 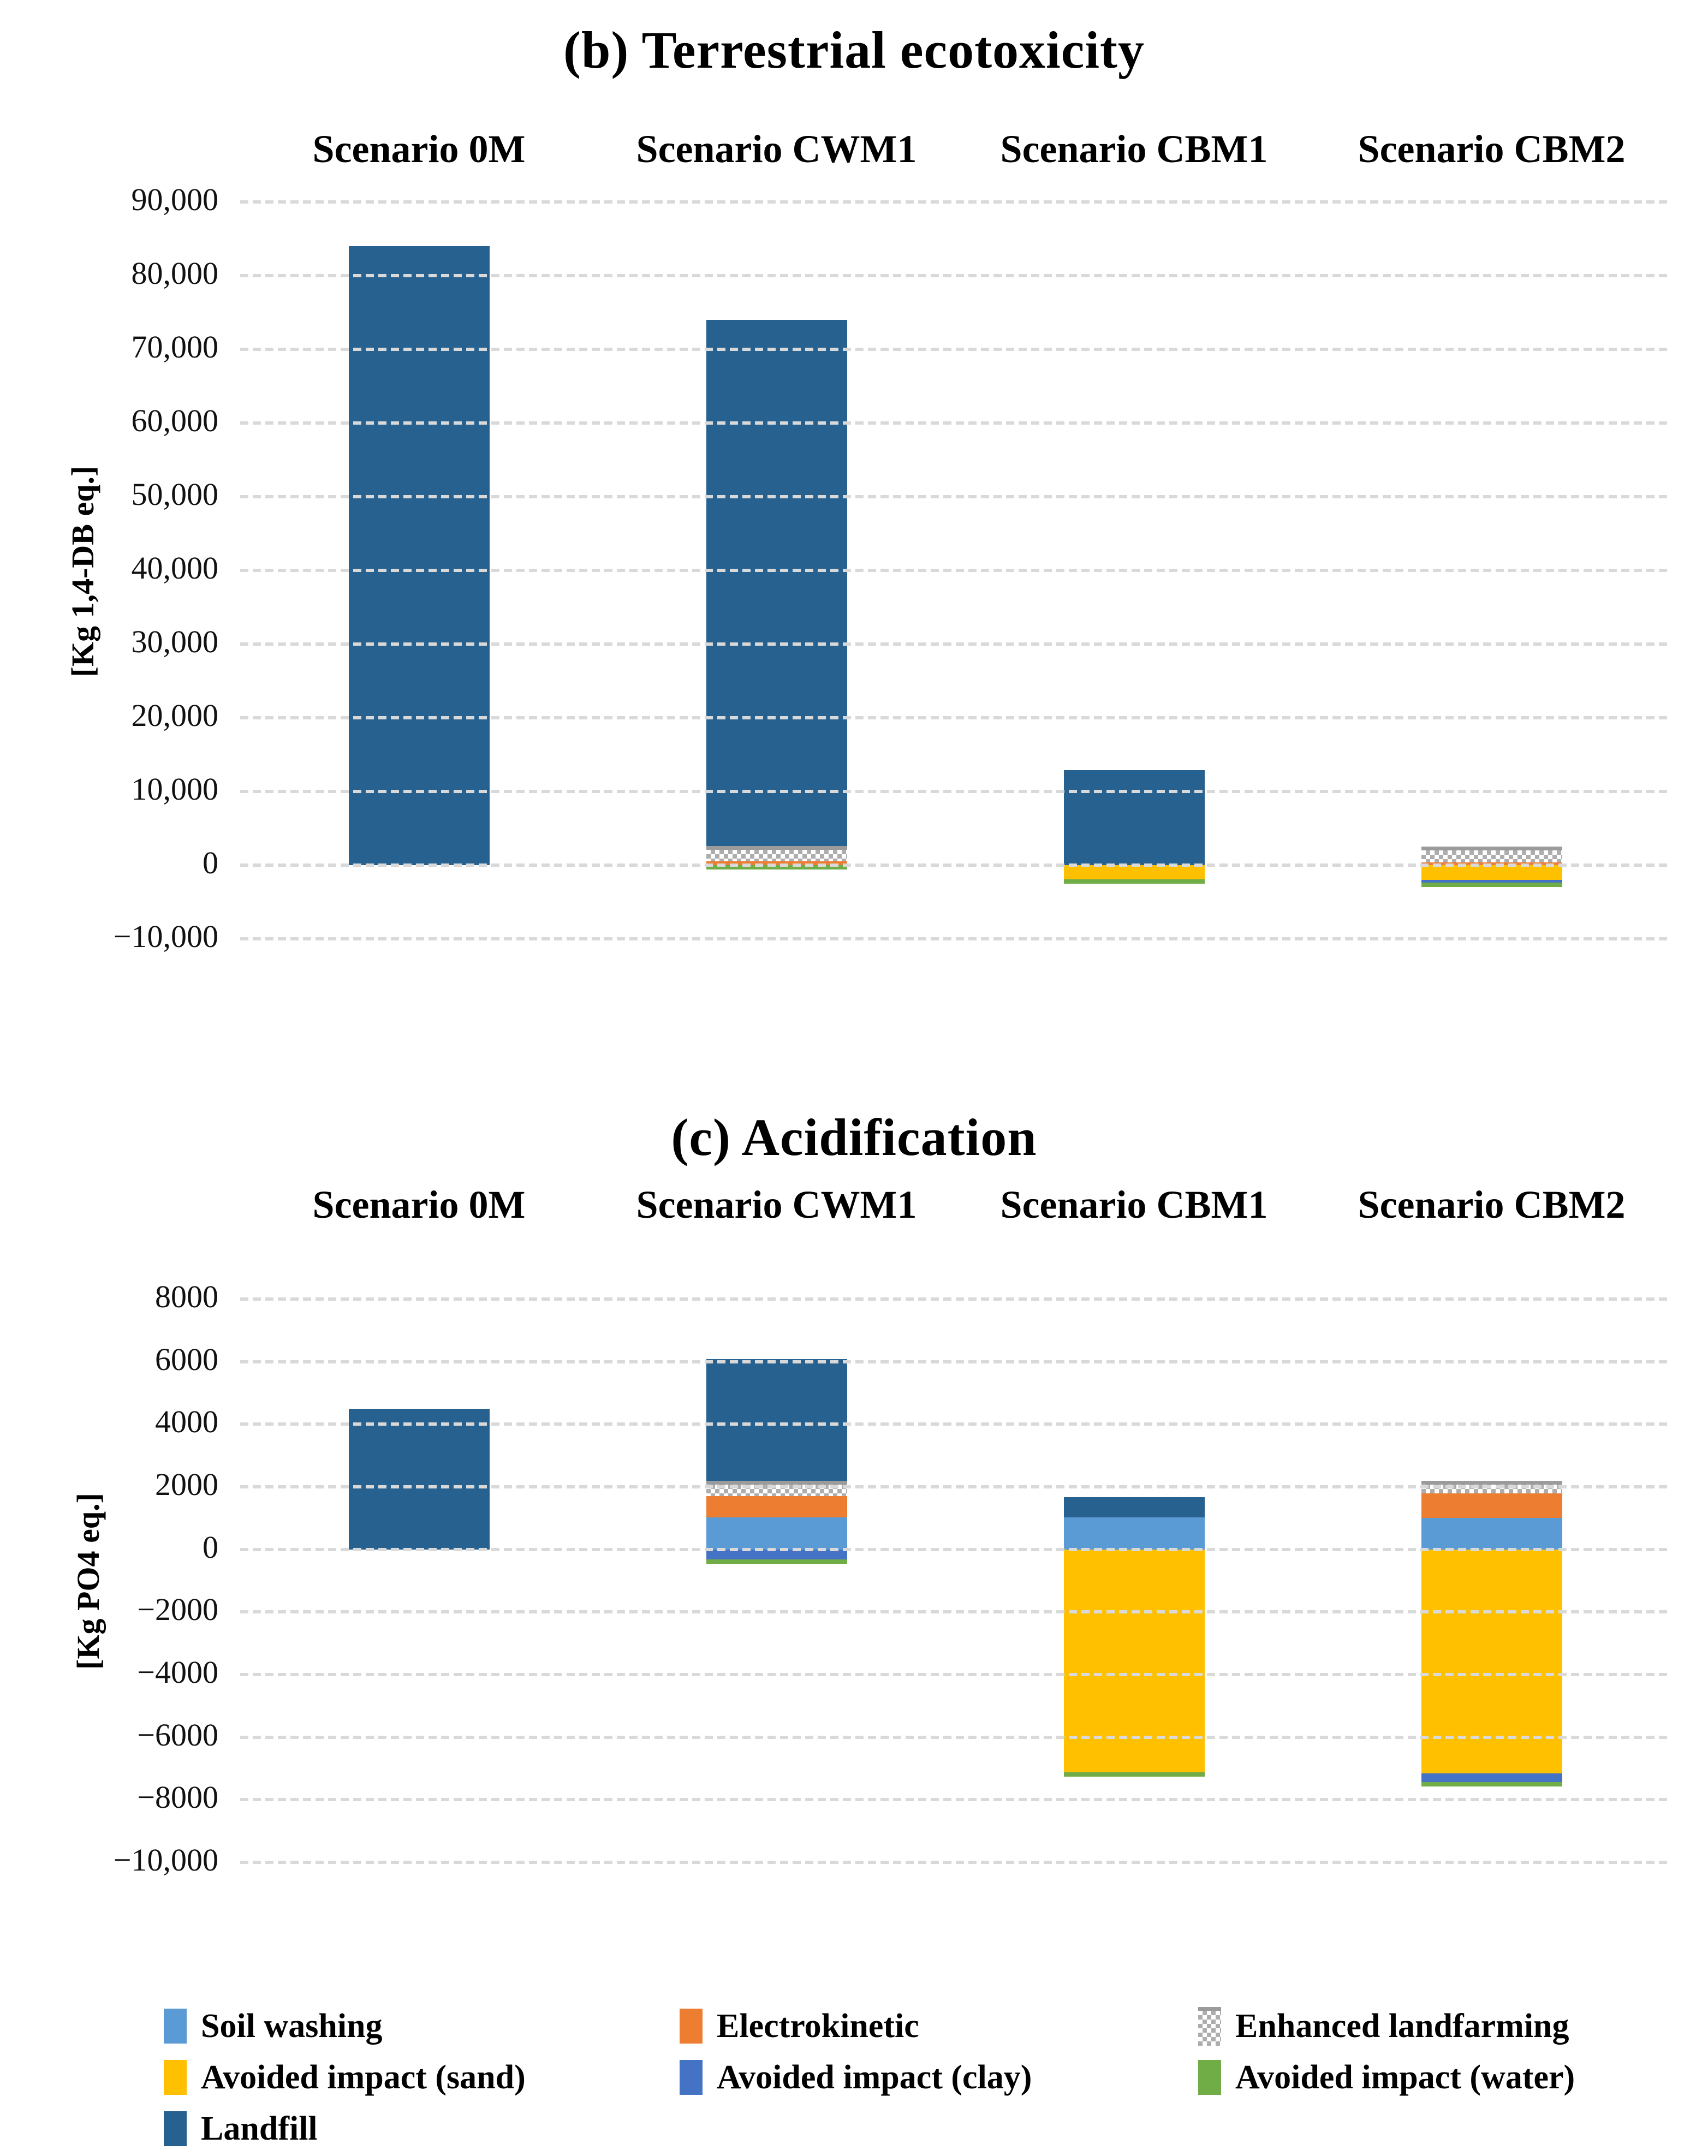 What do you see at coordinates (175, 199) in the screenshot?
I see `y-tick-label: 90,000` at bounding box center [175, 199].